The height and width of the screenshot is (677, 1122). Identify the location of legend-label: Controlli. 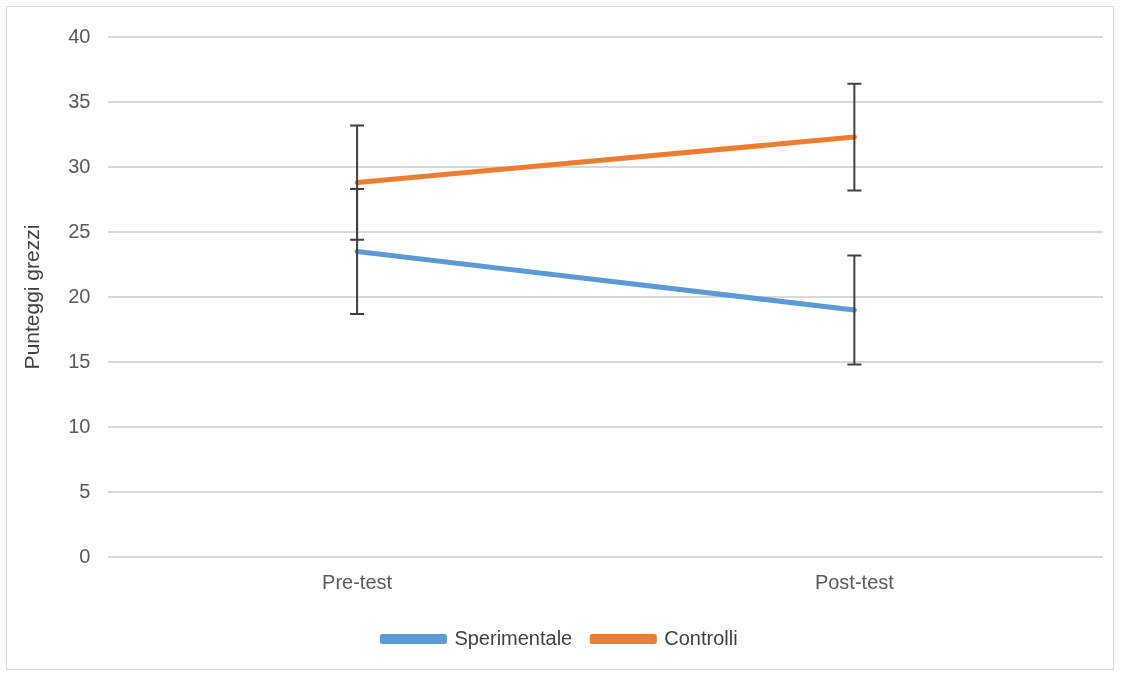
(701, 637).